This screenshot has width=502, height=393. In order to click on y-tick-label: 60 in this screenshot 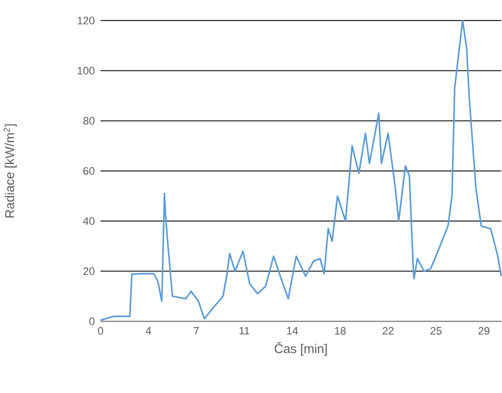, I will do `click(88, 171)`.